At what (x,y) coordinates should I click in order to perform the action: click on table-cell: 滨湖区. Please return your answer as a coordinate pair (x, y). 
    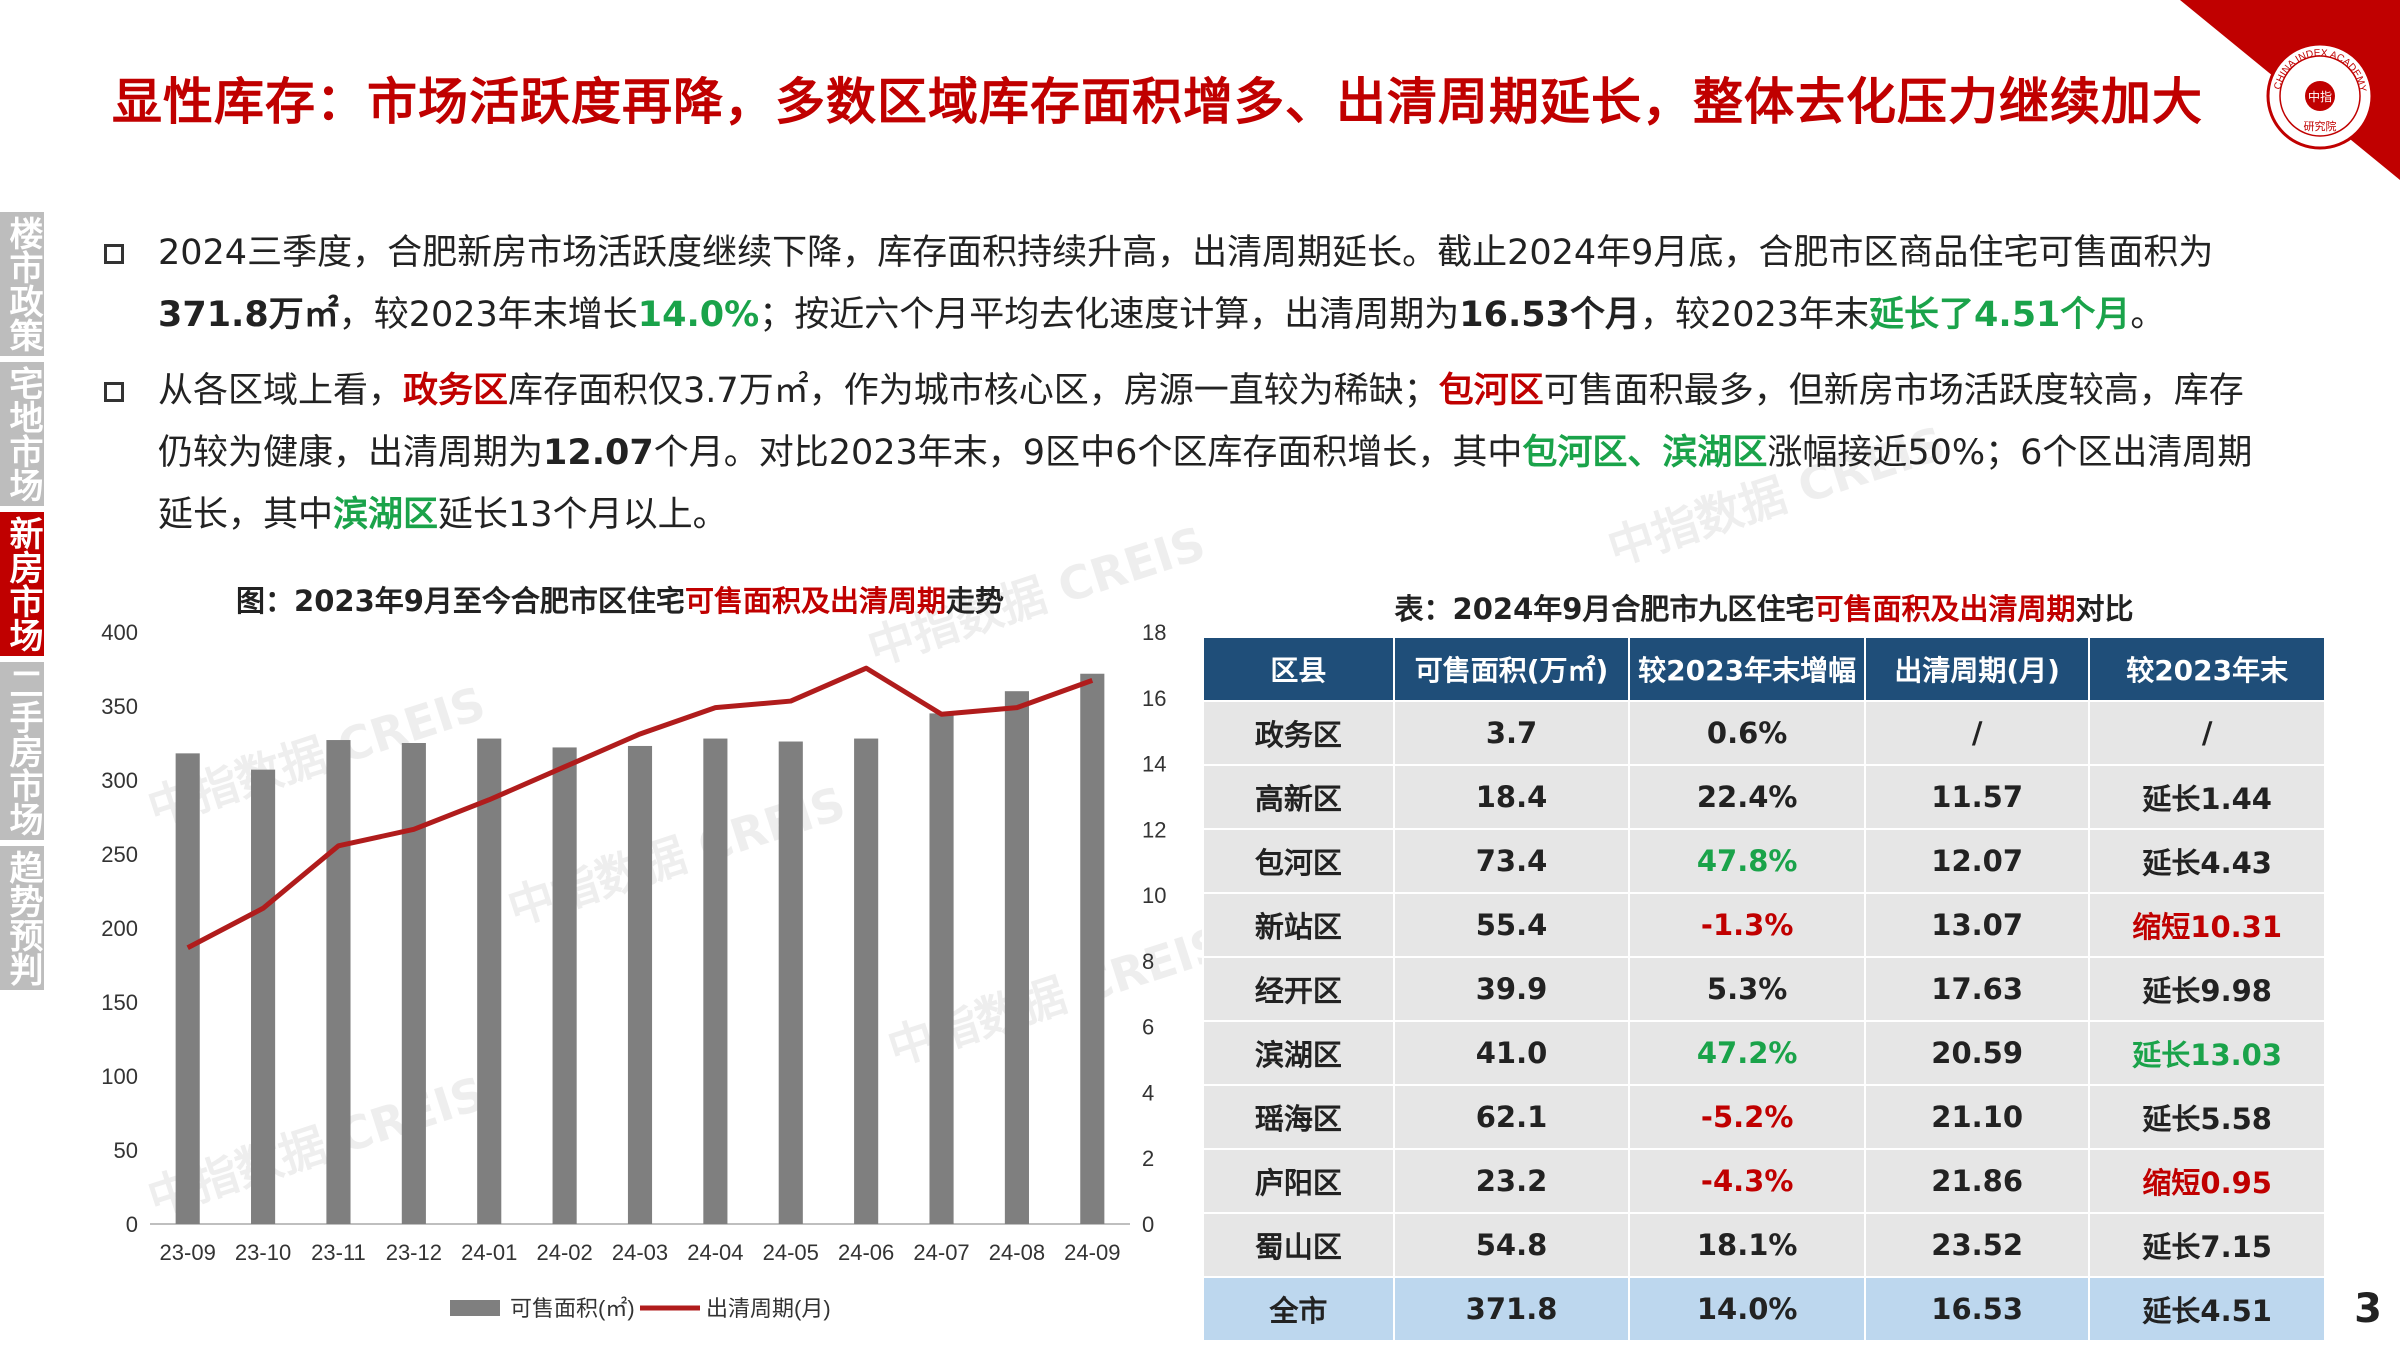
    Looking at the image, I should click on (1298, 1053).